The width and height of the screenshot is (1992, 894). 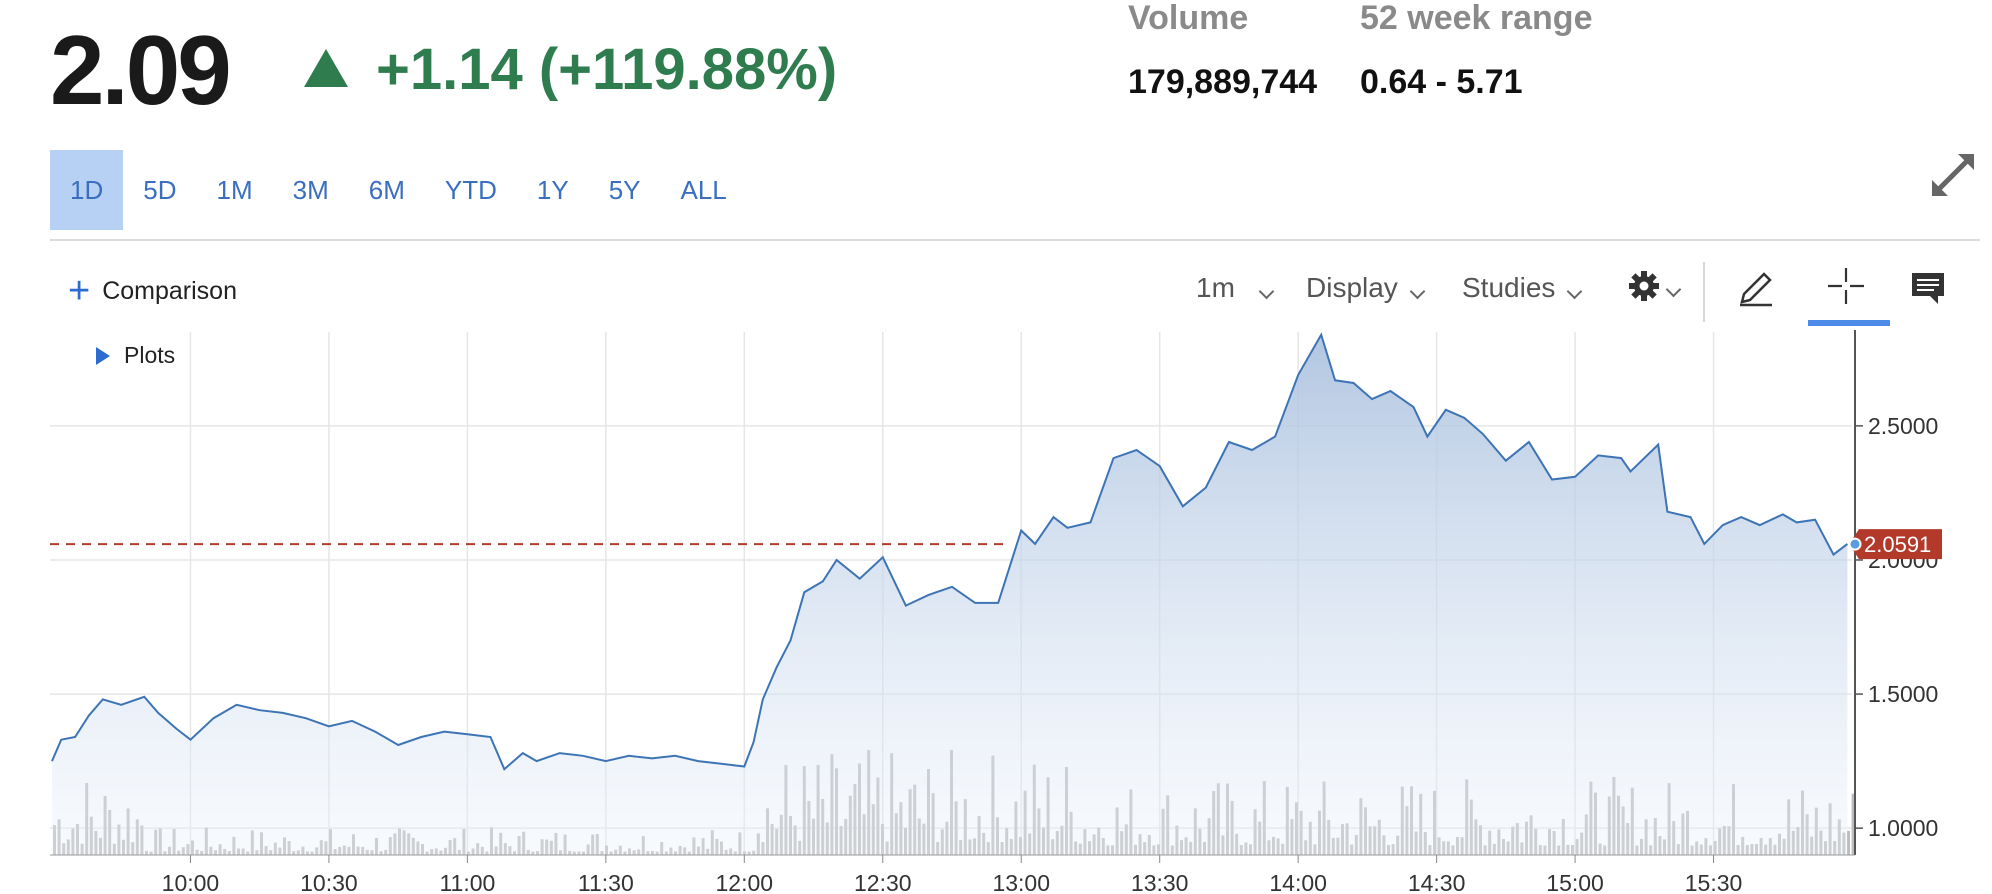 I want to click on x-tick-label: 13:30, so click(x=1160, y=882).